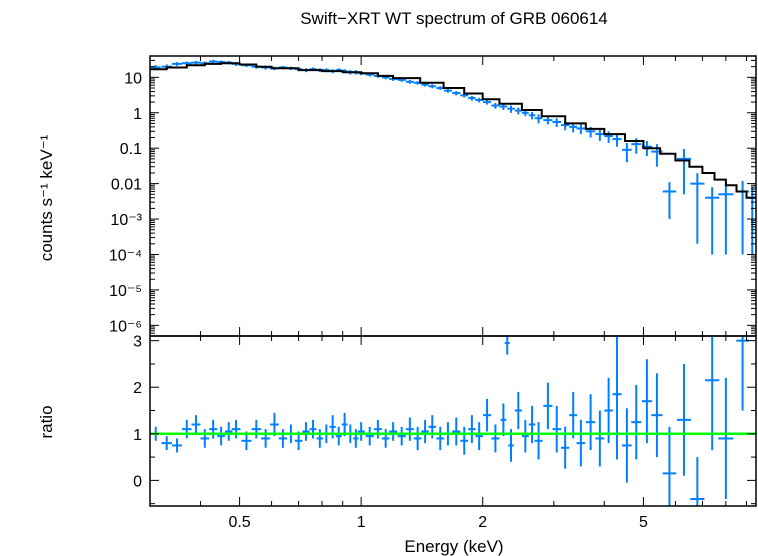 Image resolution: width=758 pixels, height=556 pixels. I want to click on y-tick-label: 0.01, so click(126, 185).